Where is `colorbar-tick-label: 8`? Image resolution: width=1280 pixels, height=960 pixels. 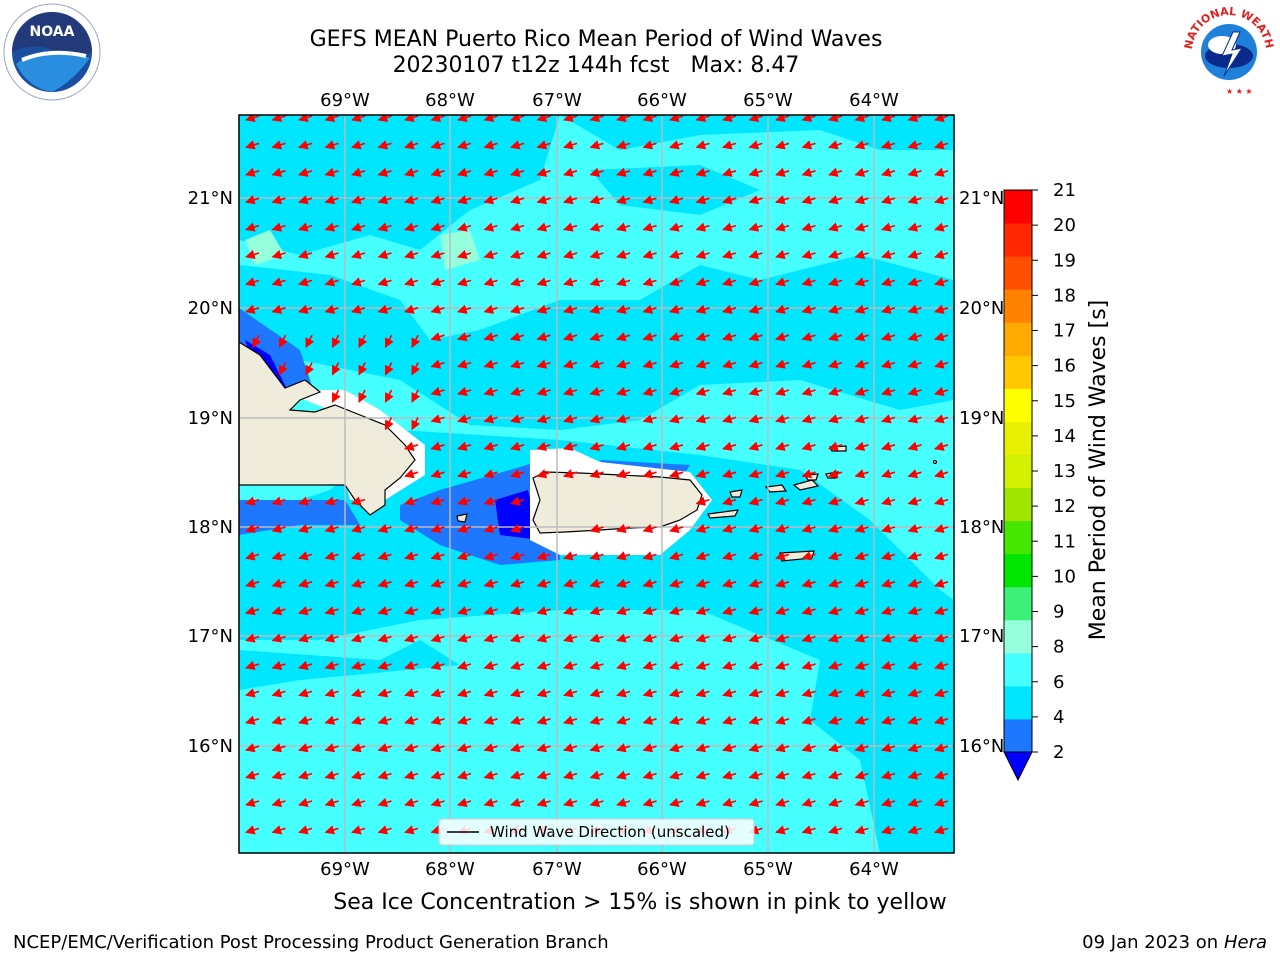 colorbar-tick-label: 8 is located at coordinates (1058, 647).